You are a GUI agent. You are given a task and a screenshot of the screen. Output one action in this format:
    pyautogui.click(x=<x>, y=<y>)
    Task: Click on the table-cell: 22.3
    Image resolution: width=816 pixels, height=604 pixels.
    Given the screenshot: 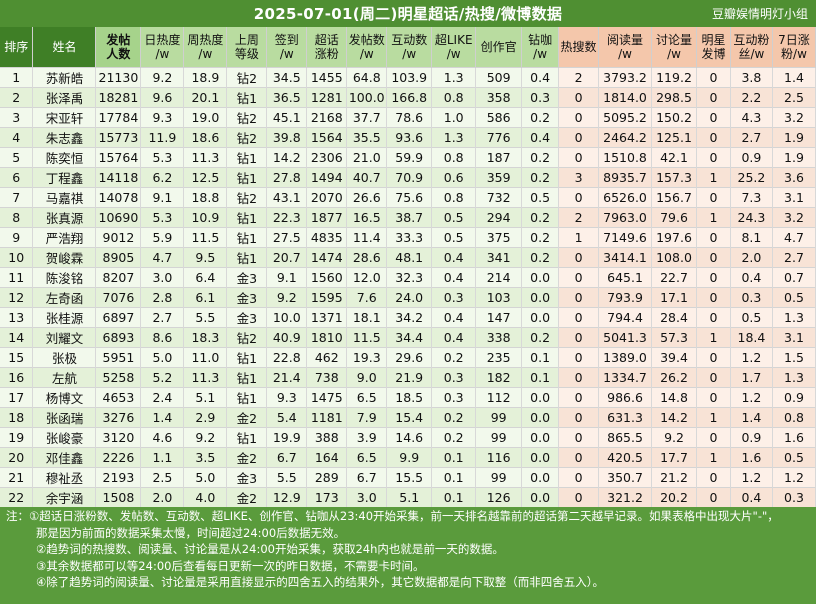 What is the action you would take?
    pyautogui.click(x=287, y=216)
    